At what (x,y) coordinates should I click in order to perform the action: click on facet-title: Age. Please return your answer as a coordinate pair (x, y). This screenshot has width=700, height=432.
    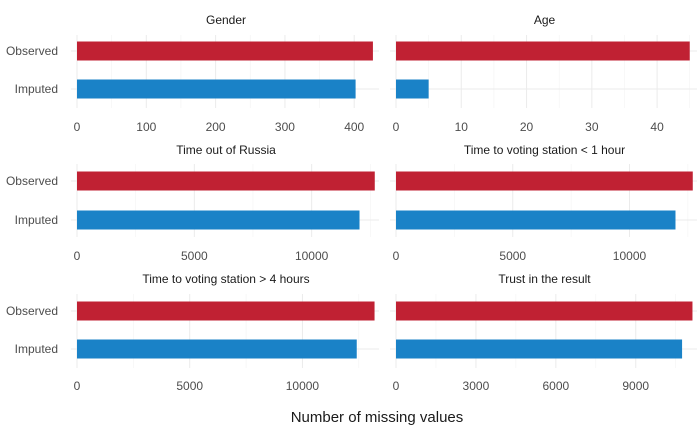
    Looking at the image, I should click on (545, 20).